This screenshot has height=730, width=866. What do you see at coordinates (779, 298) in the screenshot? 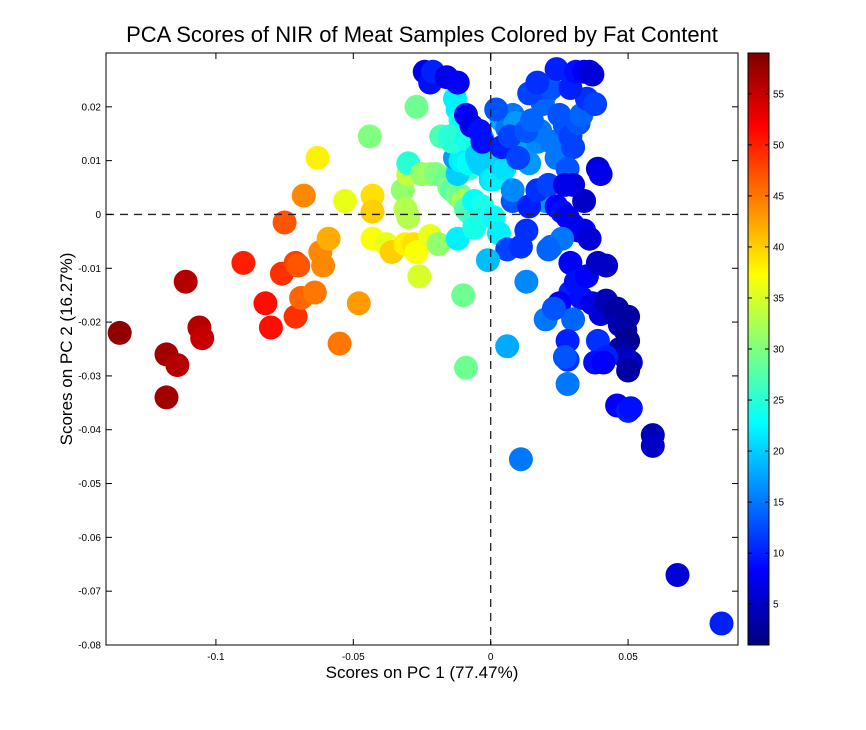
I see `colorbar-tick-label: 35` at bounding box center [779, 298].